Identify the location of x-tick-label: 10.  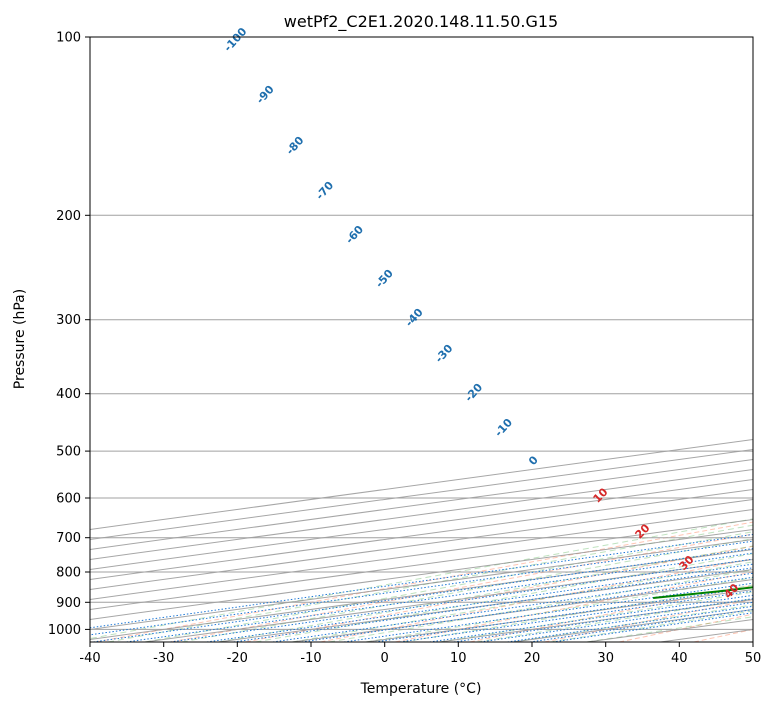
(458, 658).